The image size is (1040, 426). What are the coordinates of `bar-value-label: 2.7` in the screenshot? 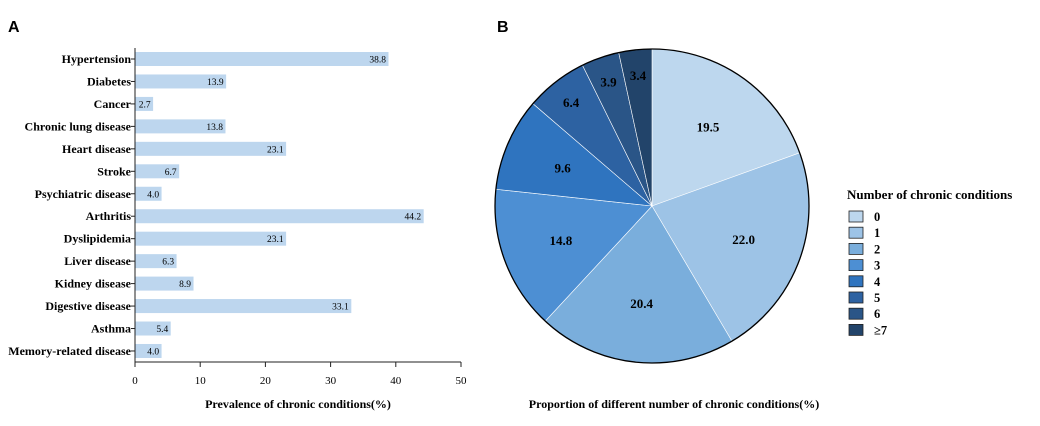 It's located at (145, 105).